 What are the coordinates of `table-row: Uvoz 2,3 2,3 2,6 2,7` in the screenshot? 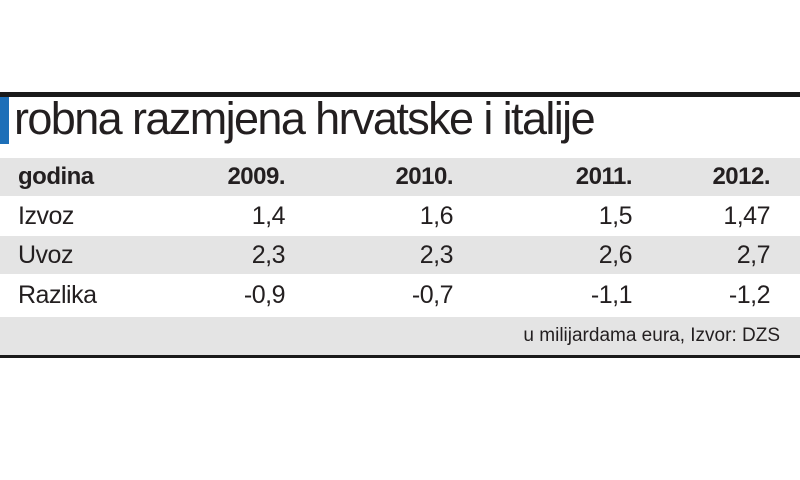 It's located at (400, 255).